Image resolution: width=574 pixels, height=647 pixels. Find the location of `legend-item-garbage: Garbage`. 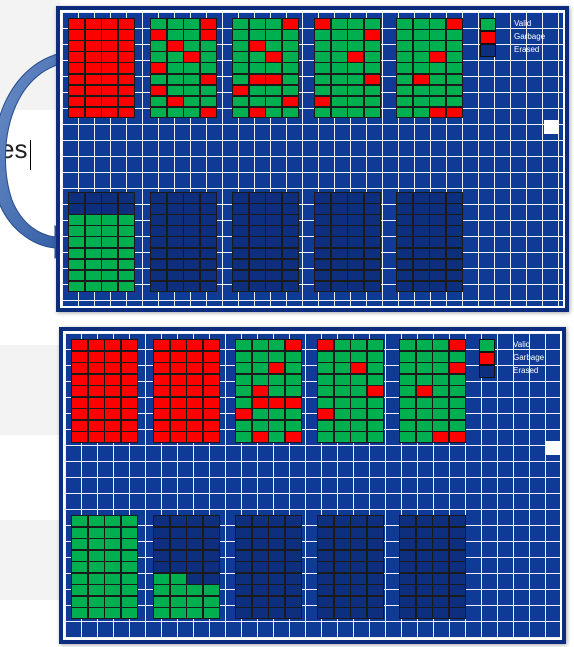

legend-item-garbage: Garbage is located at coordinates (522, 359).